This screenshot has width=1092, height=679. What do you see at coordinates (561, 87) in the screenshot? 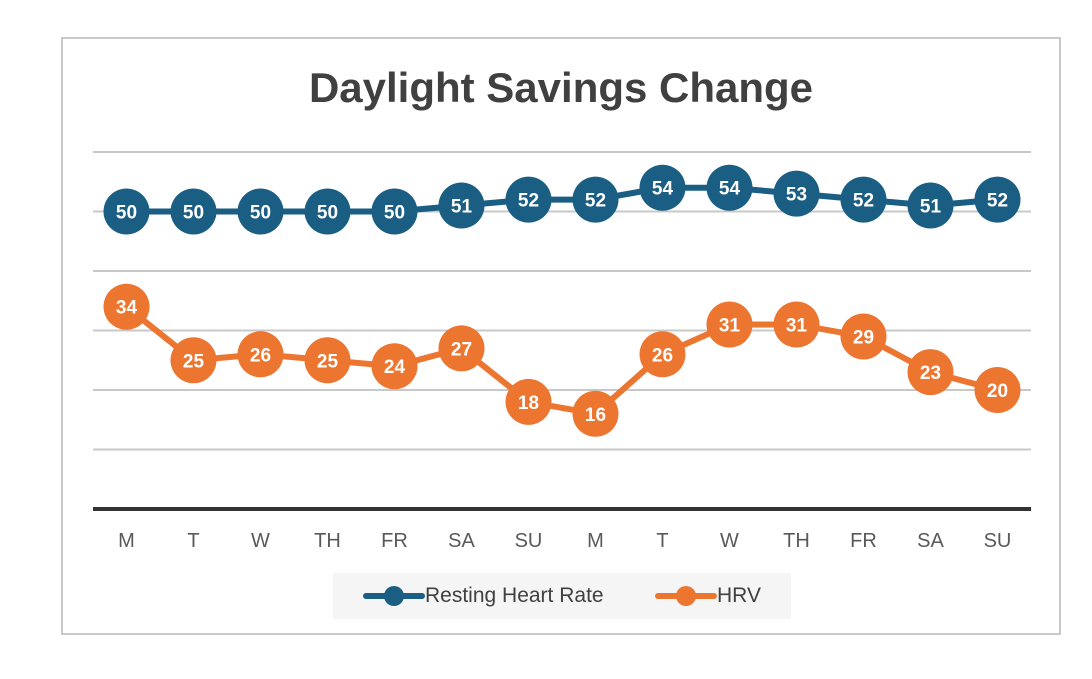
I see `chart-title: Daylight Savings Change` at bounding box center [561, 87].